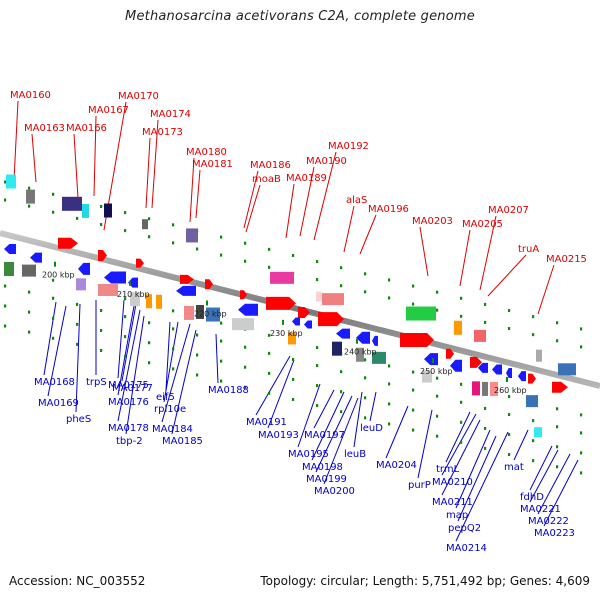 This screenshot has width=600, height=600. What do you see at coordinates (206, 152) in the screenshot?
I see `forward-gene-label: MA0180` at bounding box center [206, 152].